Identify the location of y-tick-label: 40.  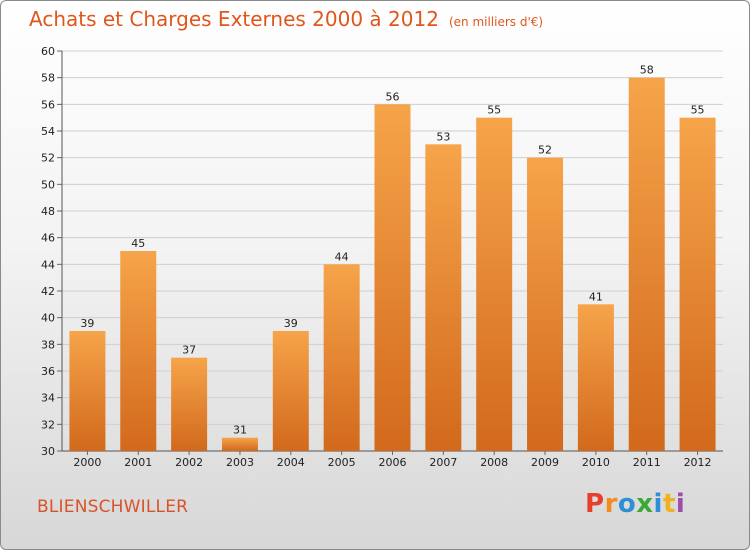
(48, 318).